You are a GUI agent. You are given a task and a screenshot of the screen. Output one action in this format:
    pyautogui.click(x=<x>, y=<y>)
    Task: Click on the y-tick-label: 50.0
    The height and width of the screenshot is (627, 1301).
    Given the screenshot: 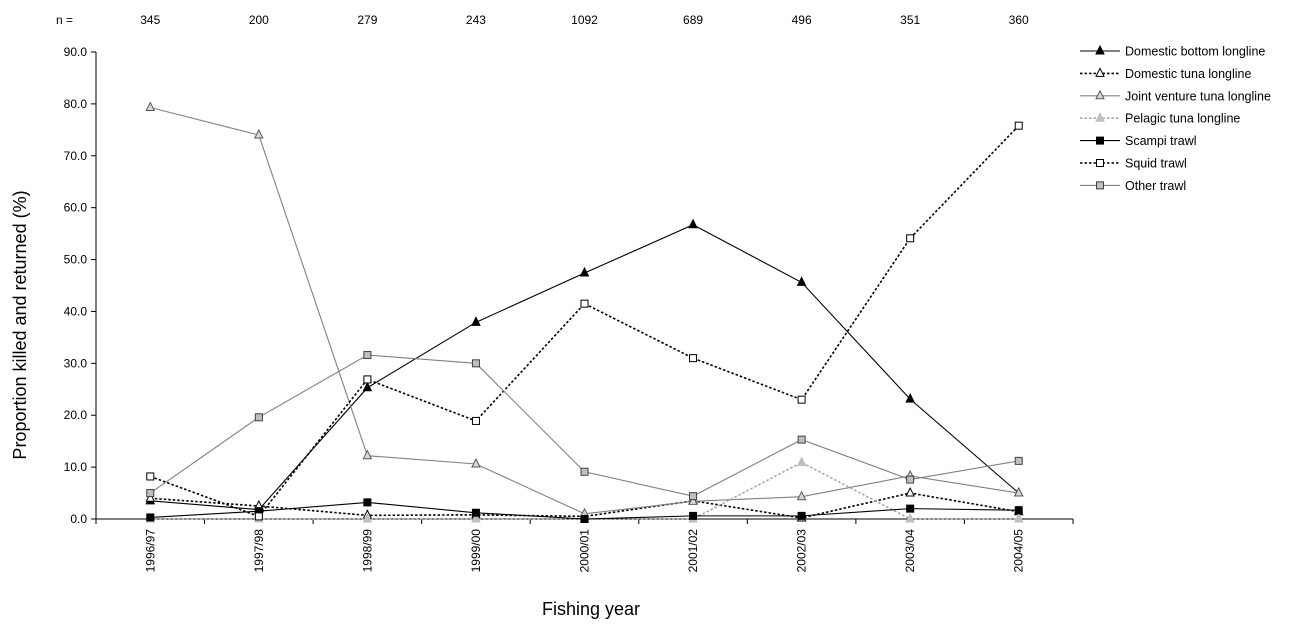 What is the action you would take?
    pyautogui.click(x=76, y=260)
    